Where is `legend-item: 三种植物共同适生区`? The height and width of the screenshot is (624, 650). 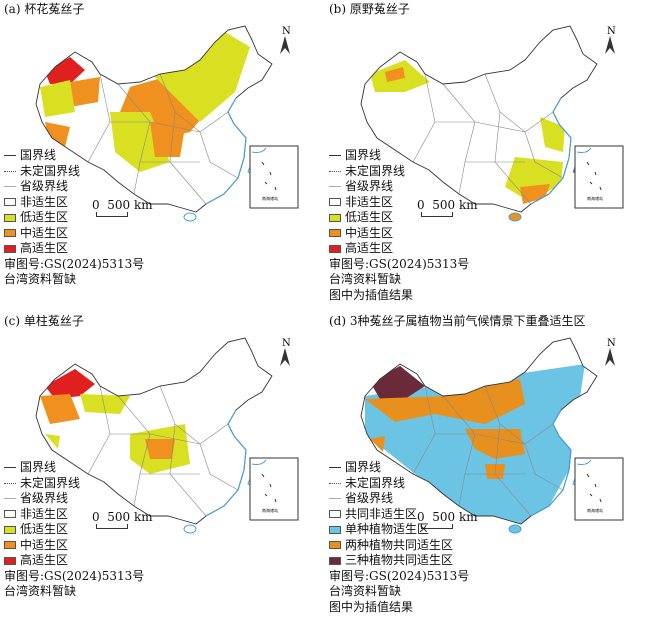 legend-item: 三种植物共同适生区 is located at coordinates (399, 561).